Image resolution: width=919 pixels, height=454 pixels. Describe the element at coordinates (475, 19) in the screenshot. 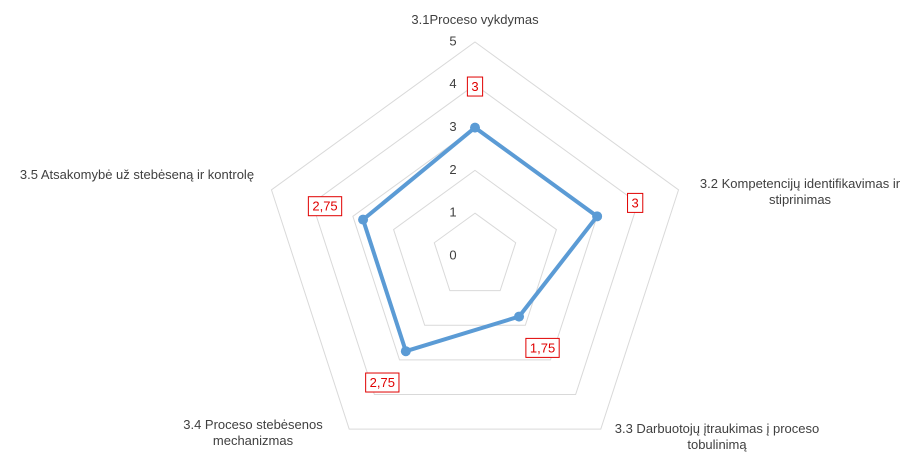

I see `category-label: 3.1Proceso vykdymas` at that location.